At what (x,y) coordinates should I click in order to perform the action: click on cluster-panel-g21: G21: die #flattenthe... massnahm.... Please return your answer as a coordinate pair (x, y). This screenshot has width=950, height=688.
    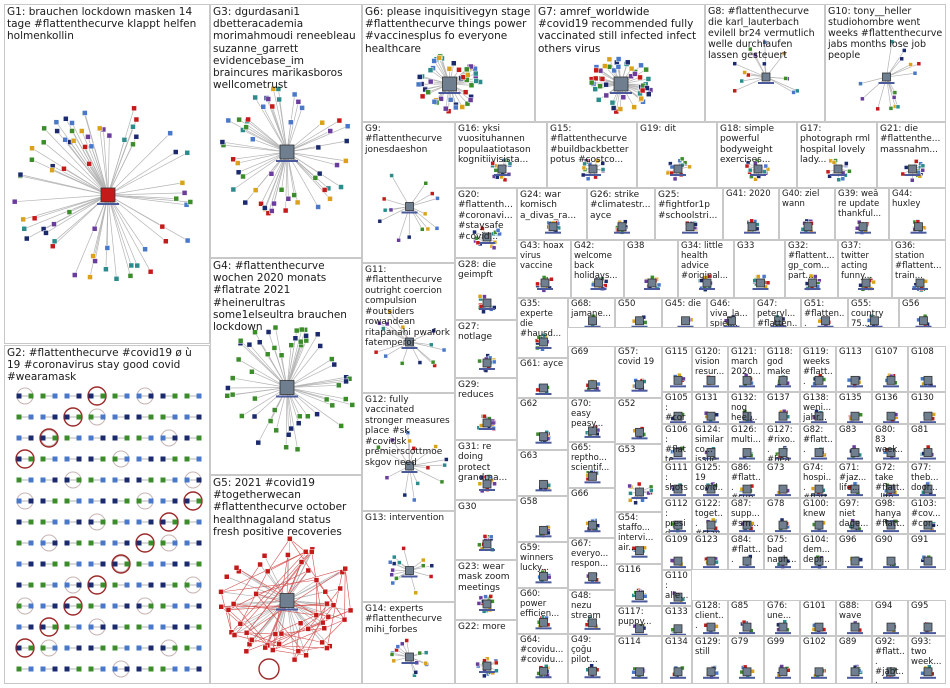
    Looking at the image, I should click on (911, 155).